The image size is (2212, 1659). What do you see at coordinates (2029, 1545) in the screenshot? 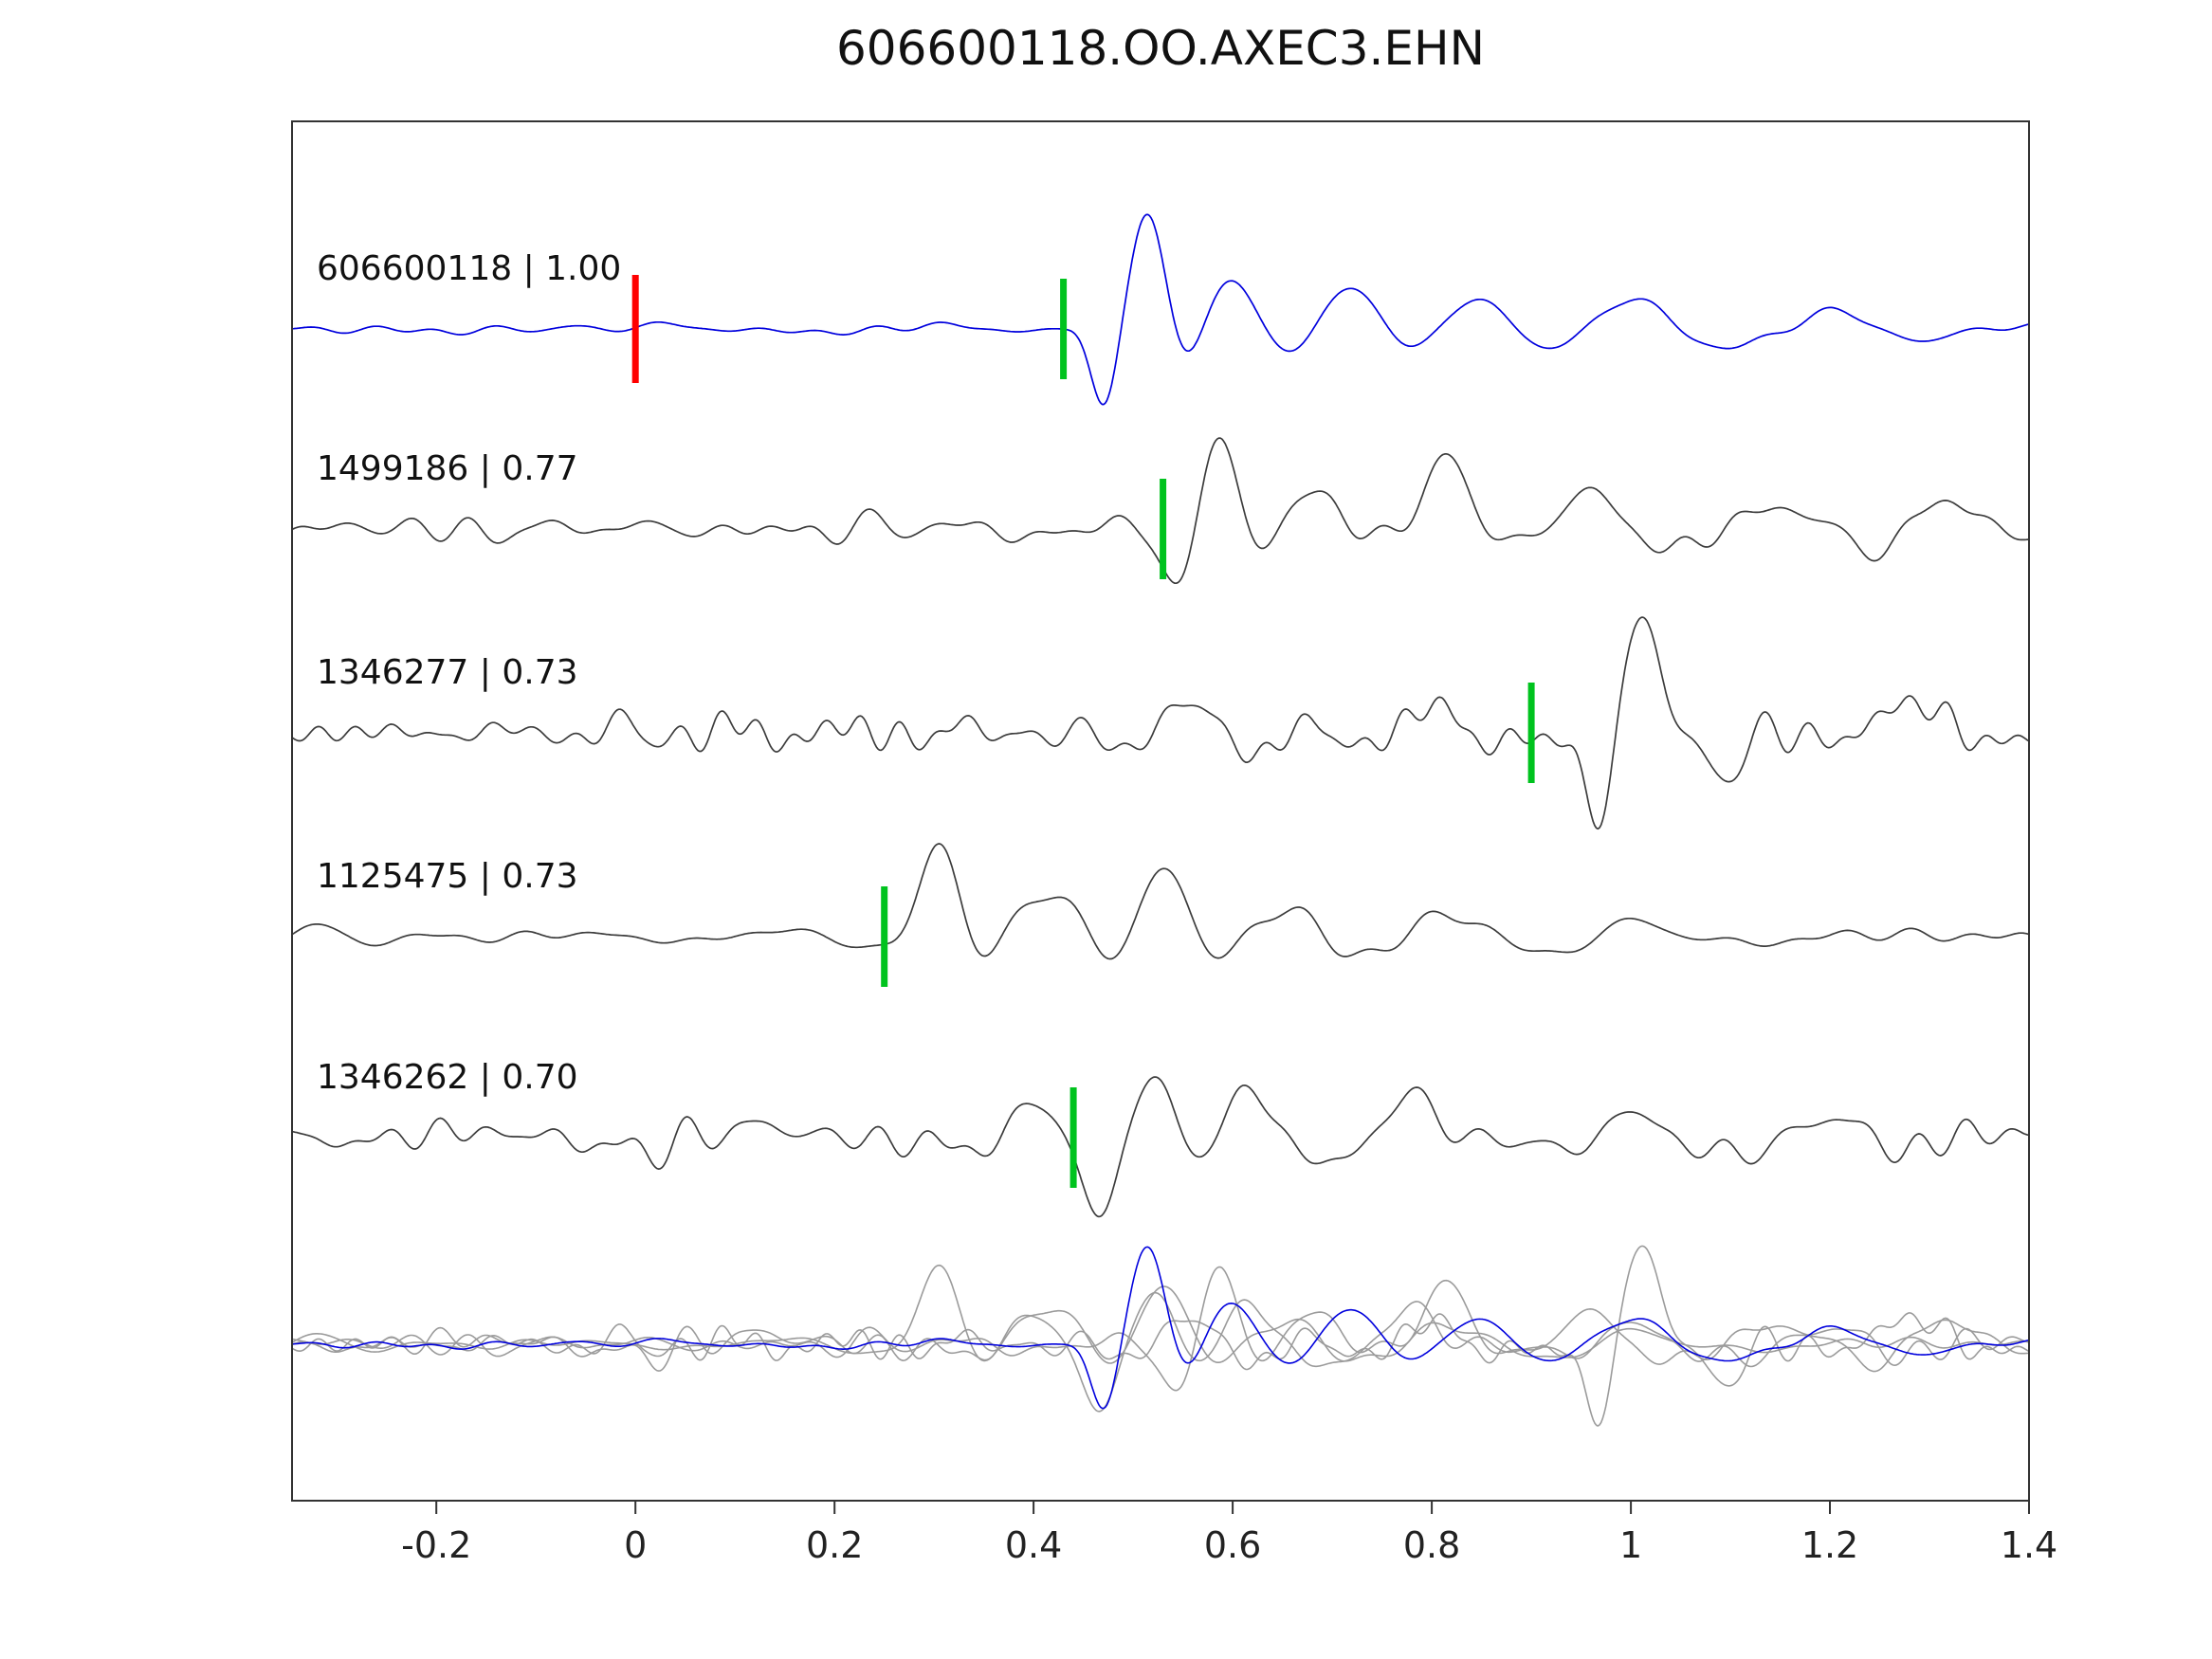
I see `x-tick-label: 1.4` at bounding box center [2029, 1545].